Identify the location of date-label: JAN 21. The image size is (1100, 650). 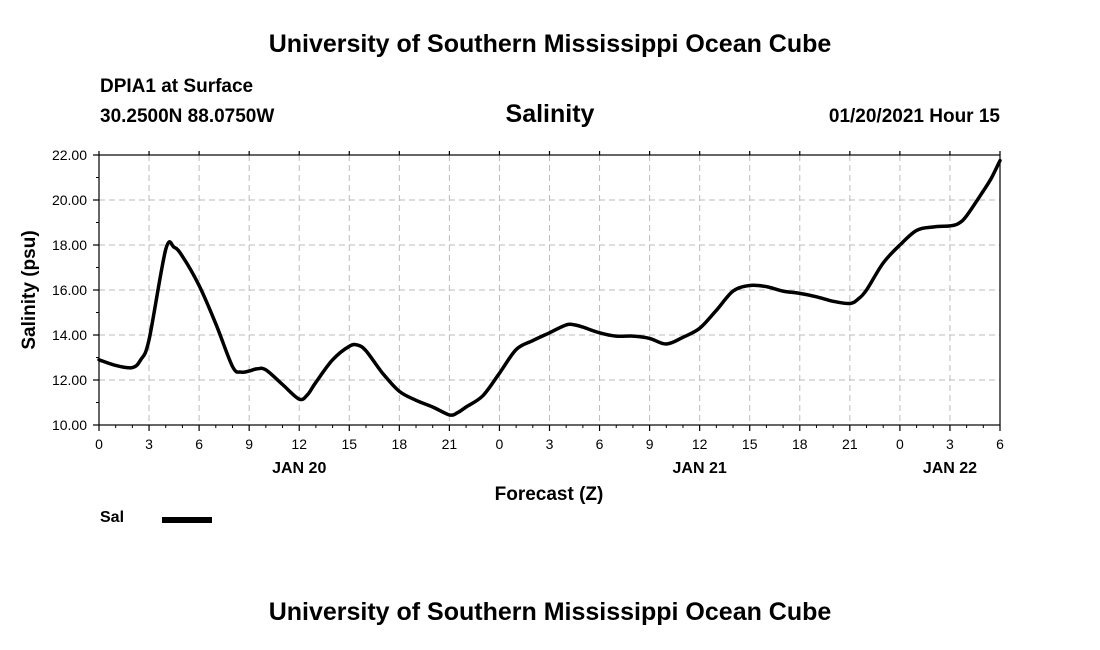
(700, 468).